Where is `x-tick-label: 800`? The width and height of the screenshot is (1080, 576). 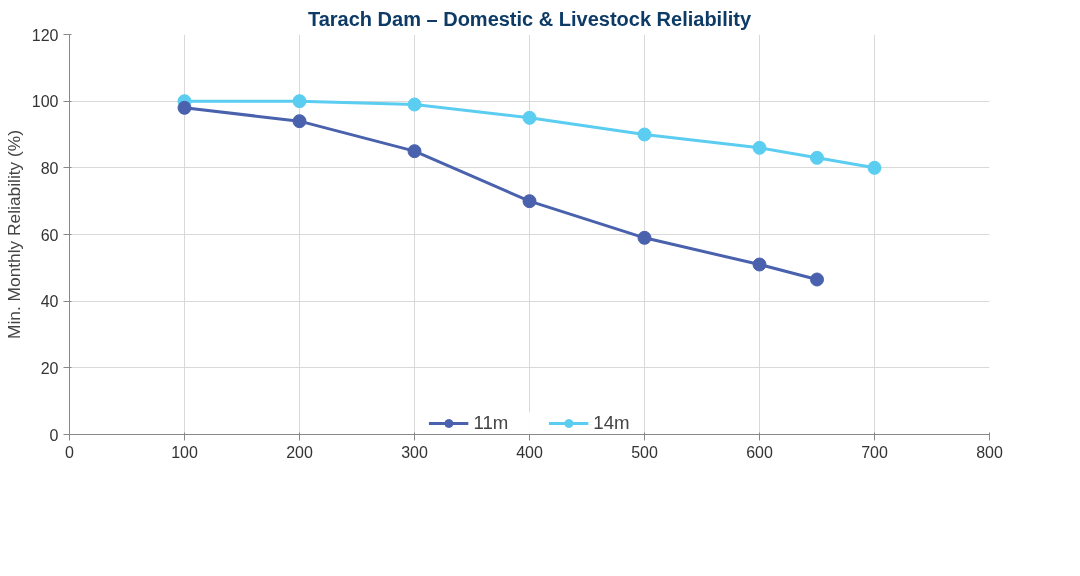 x-tick-label: 800 is located at coordinates (989, 452).